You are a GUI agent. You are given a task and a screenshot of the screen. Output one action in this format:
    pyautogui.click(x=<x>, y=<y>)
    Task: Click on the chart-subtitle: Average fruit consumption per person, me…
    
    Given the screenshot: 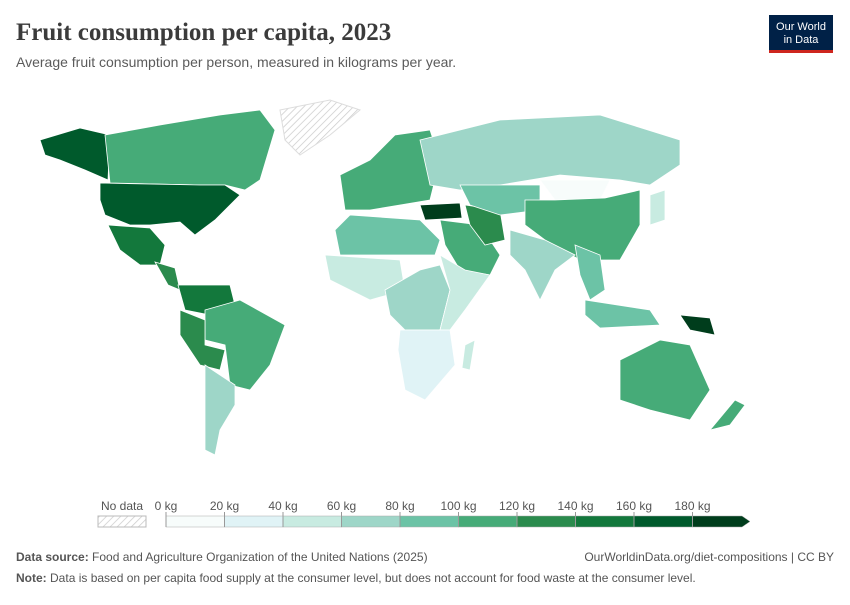 What is the action you would take?
    pyautogui.click(x=236, y=62)
    